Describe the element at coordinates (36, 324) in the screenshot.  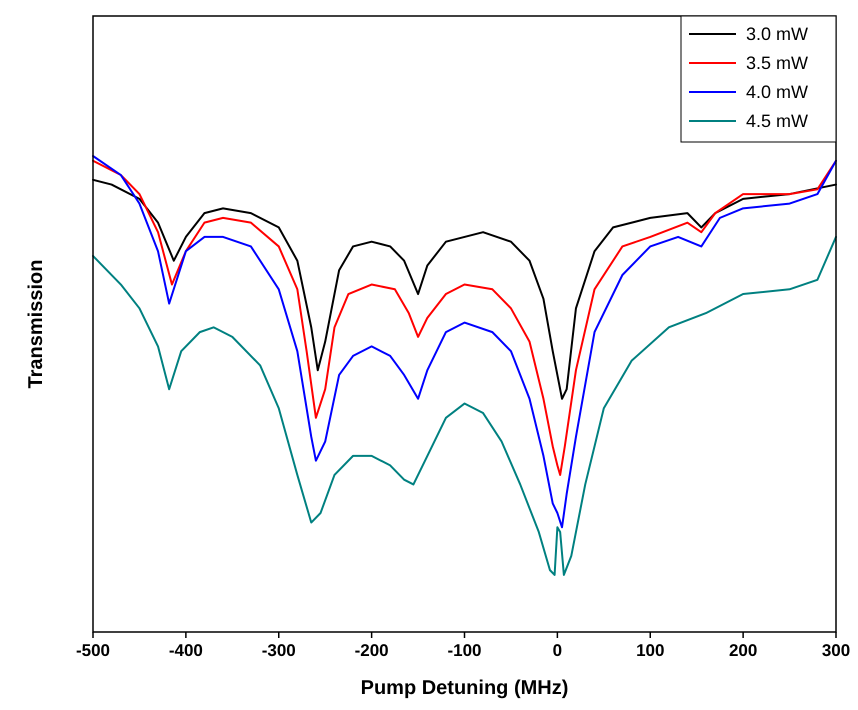
I see `y-axis-title: Transmission` at that location.